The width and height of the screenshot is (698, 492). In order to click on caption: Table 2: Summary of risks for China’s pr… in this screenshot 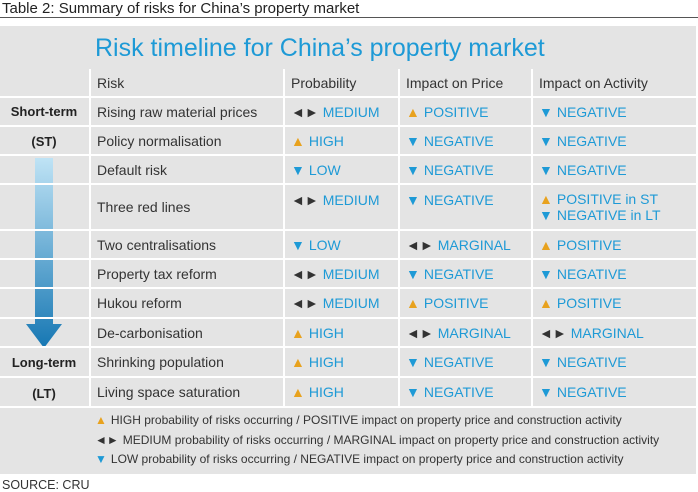, I will do `click(181, 8)`.